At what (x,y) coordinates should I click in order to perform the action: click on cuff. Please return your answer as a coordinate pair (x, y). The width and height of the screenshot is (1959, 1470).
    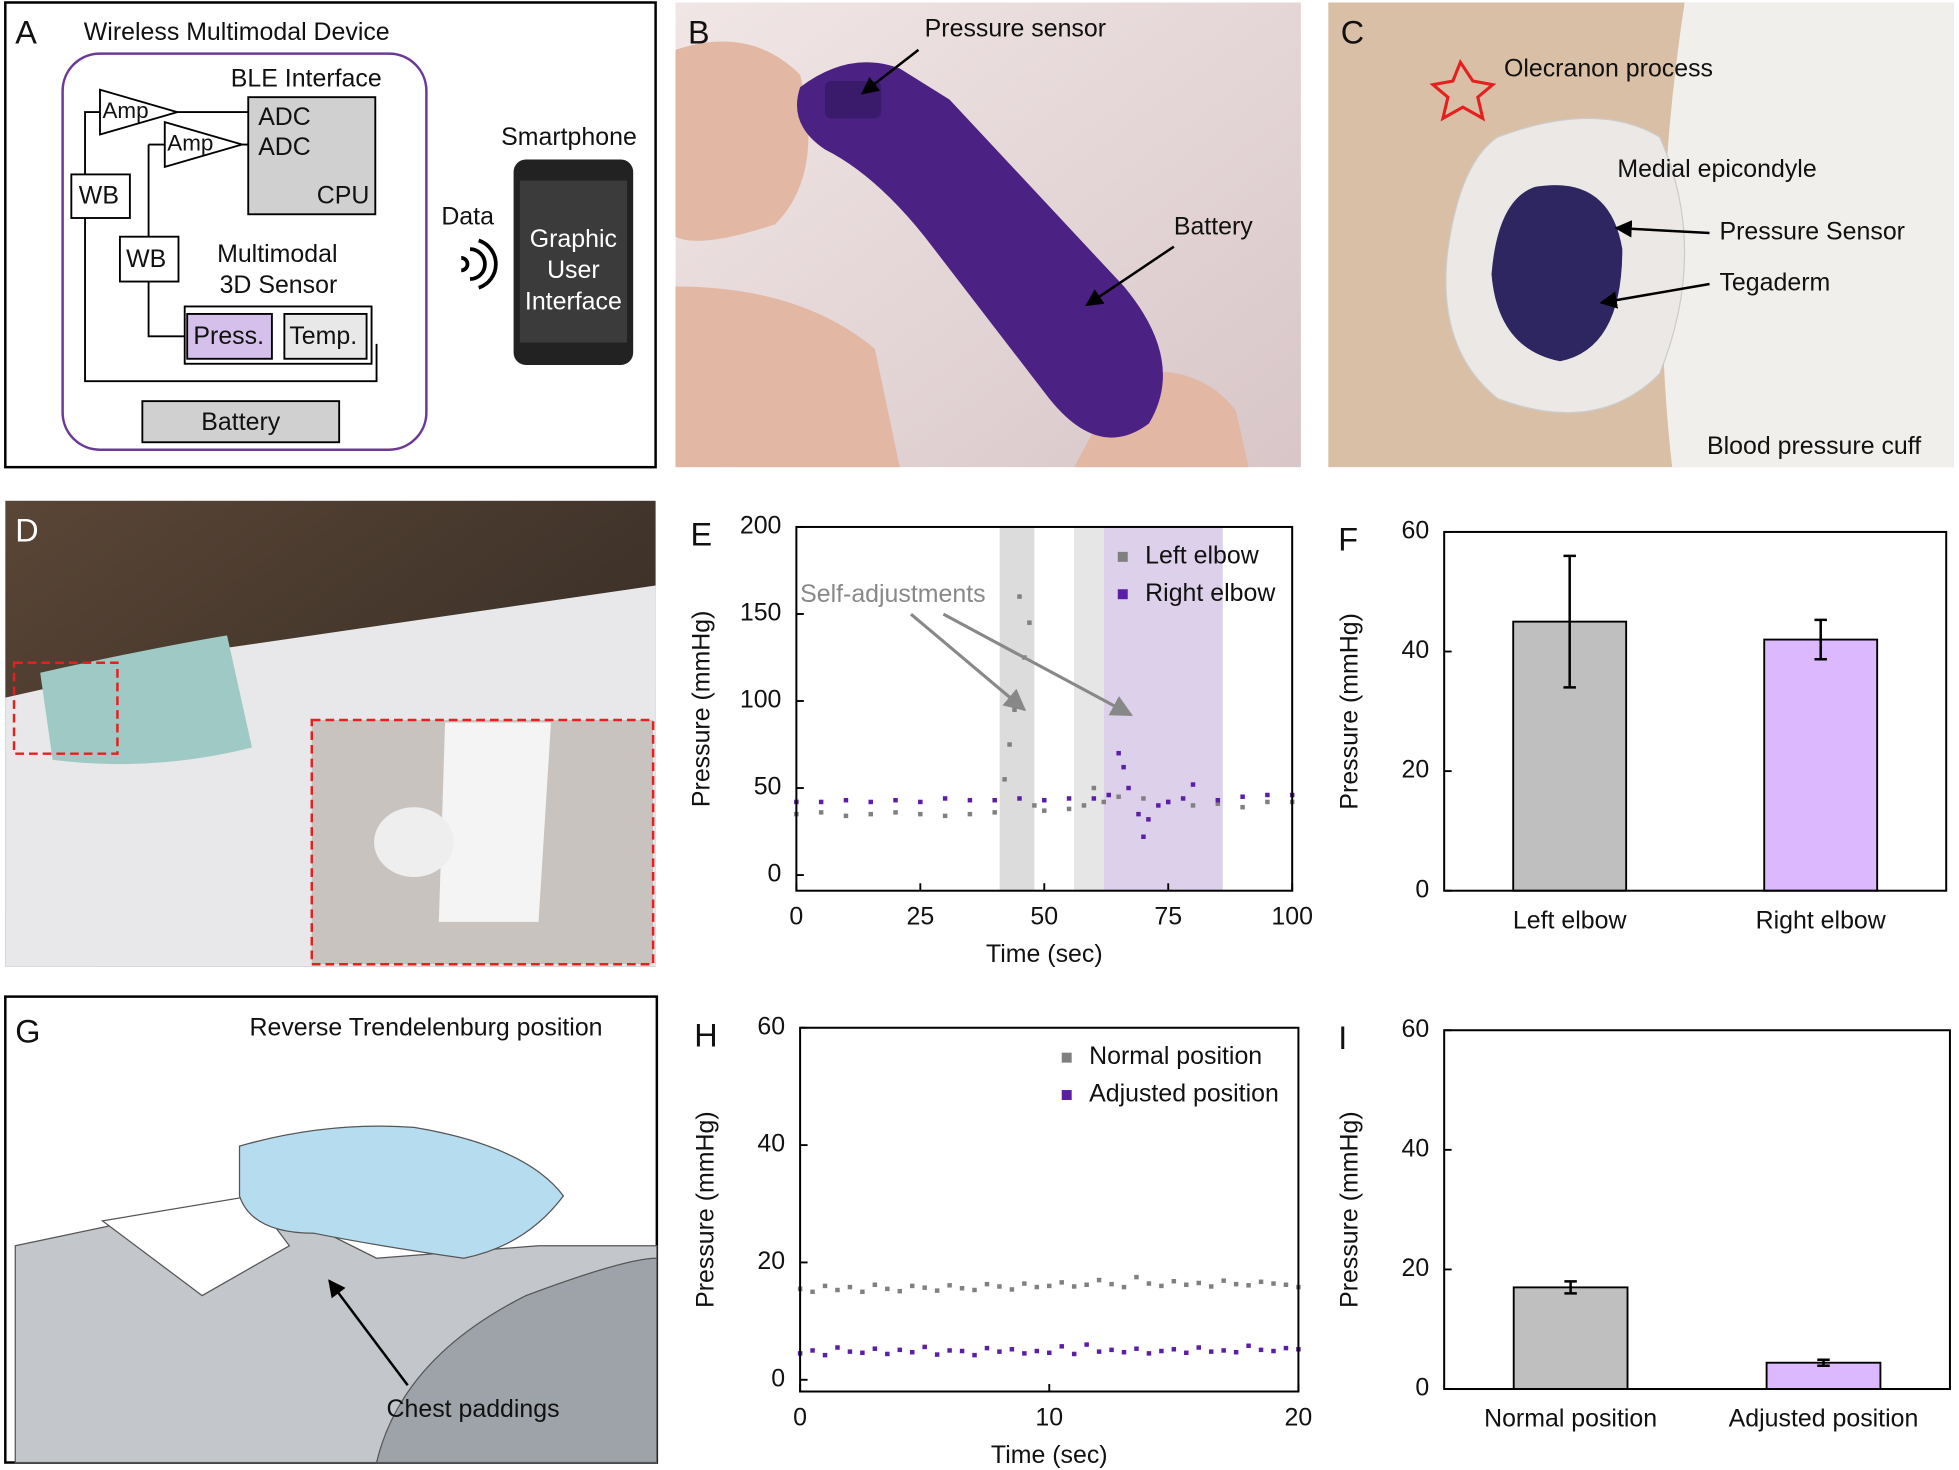
    Looking at the image, I should click on (494, 822).